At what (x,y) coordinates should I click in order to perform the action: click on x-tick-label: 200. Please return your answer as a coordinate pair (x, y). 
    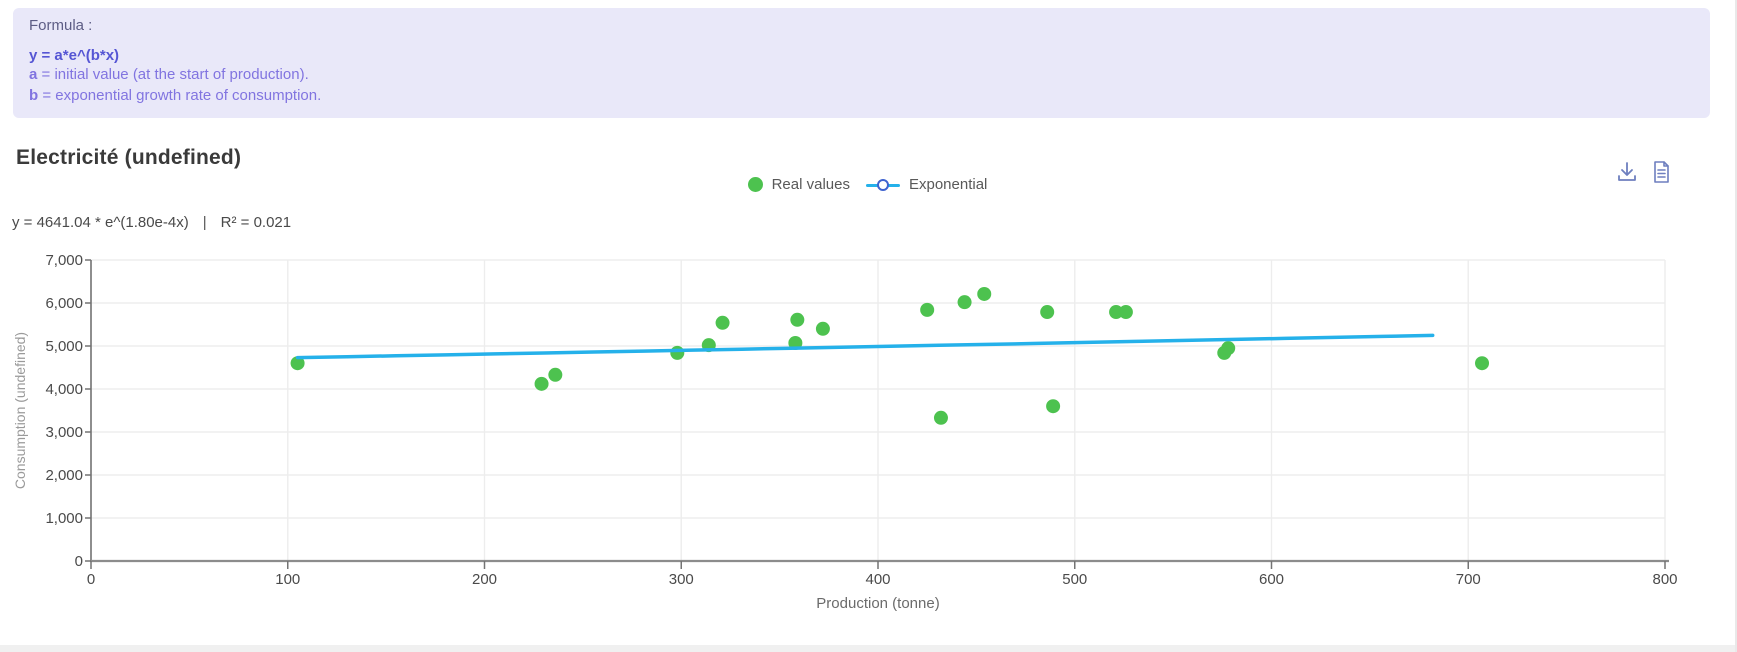
    Looking at the image, I should click on (484, 579).